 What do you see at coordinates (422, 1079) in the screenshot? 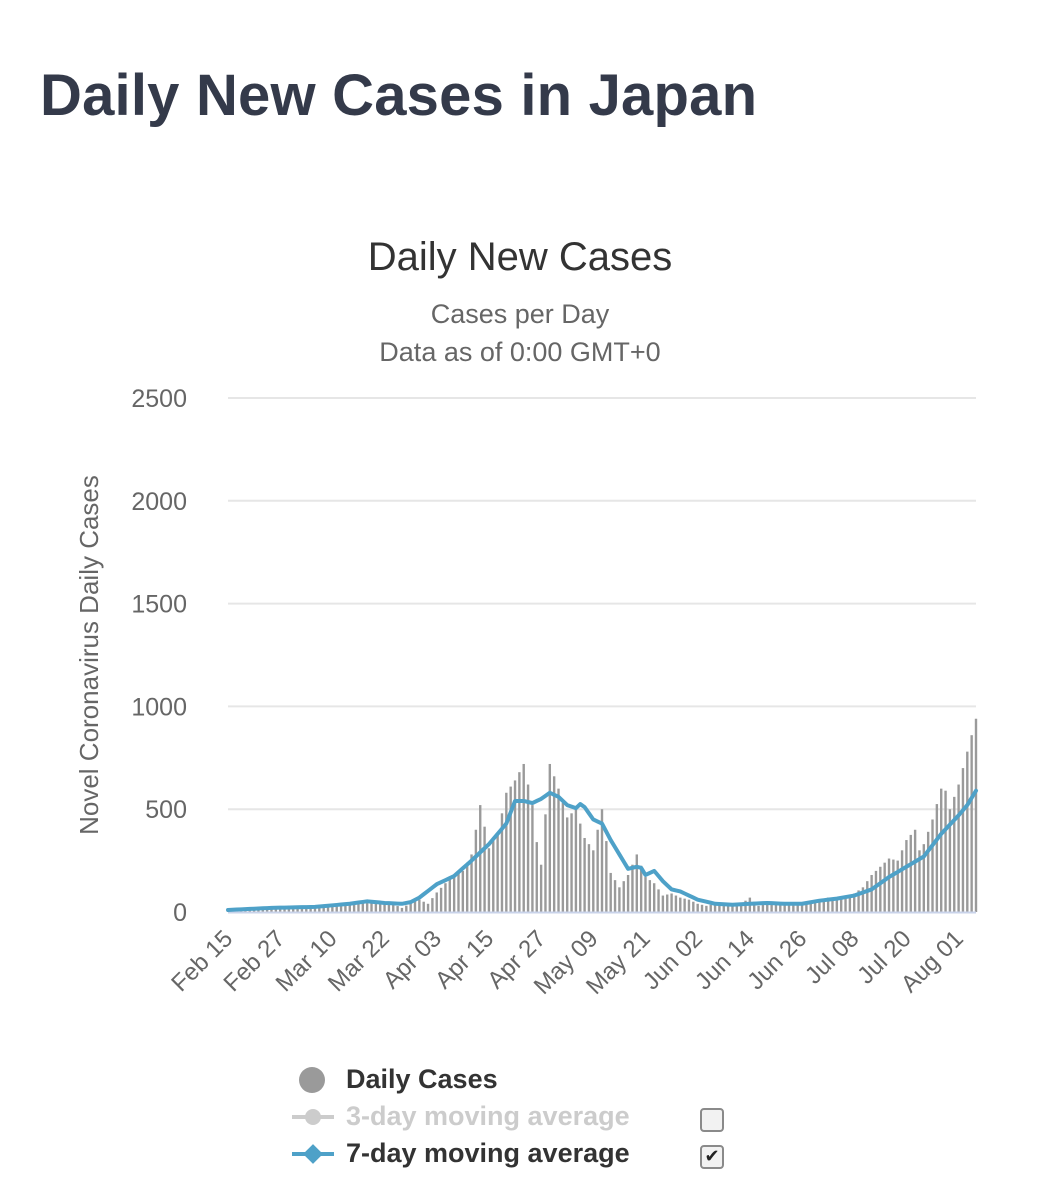
I see `legend-label-daily-cases: Daily Cases` at bounding box center [422, 1079].